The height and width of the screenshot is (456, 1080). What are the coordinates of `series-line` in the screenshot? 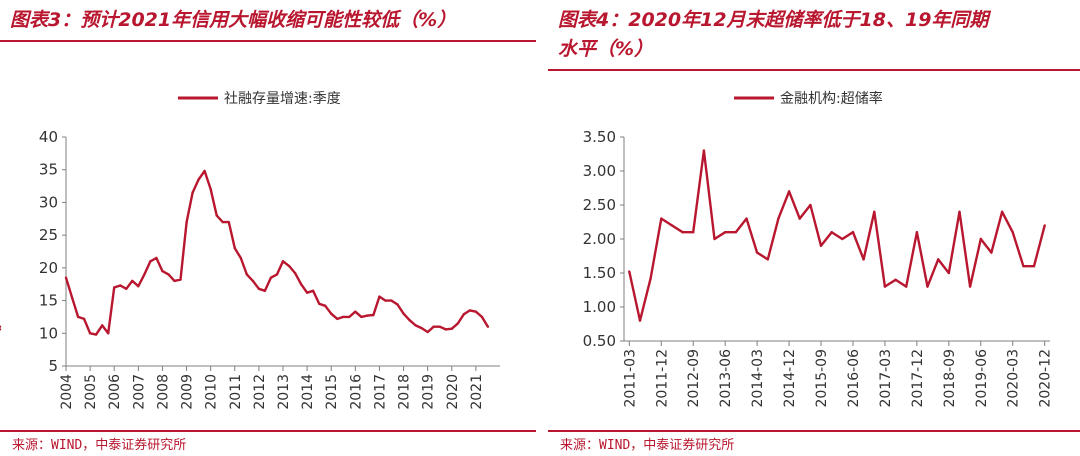 It's located at (276, 252).